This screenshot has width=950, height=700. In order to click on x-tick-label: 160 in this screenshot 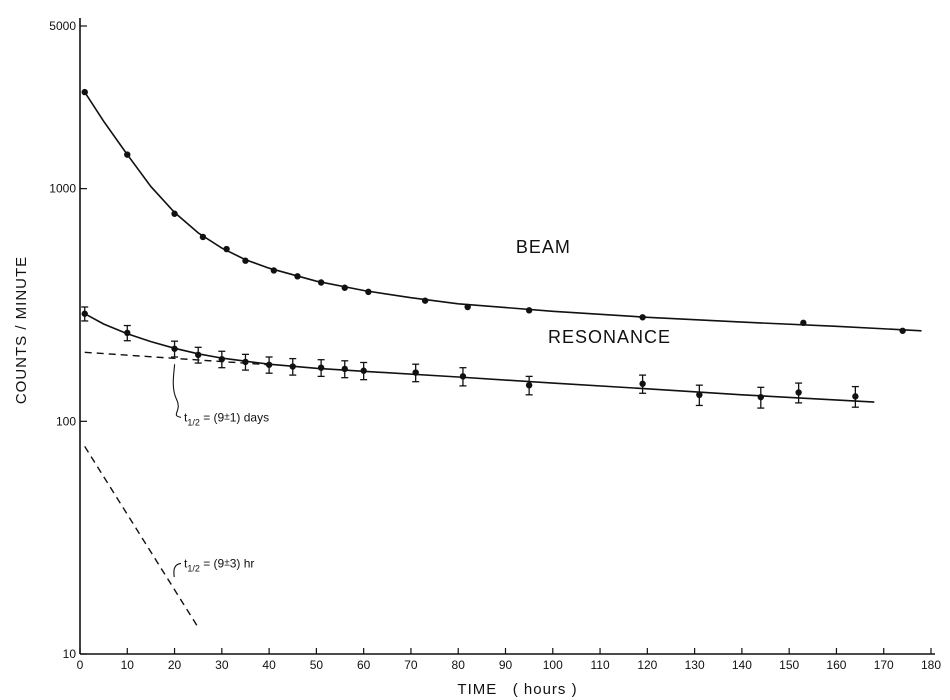, I will do `click(836, 665)`.